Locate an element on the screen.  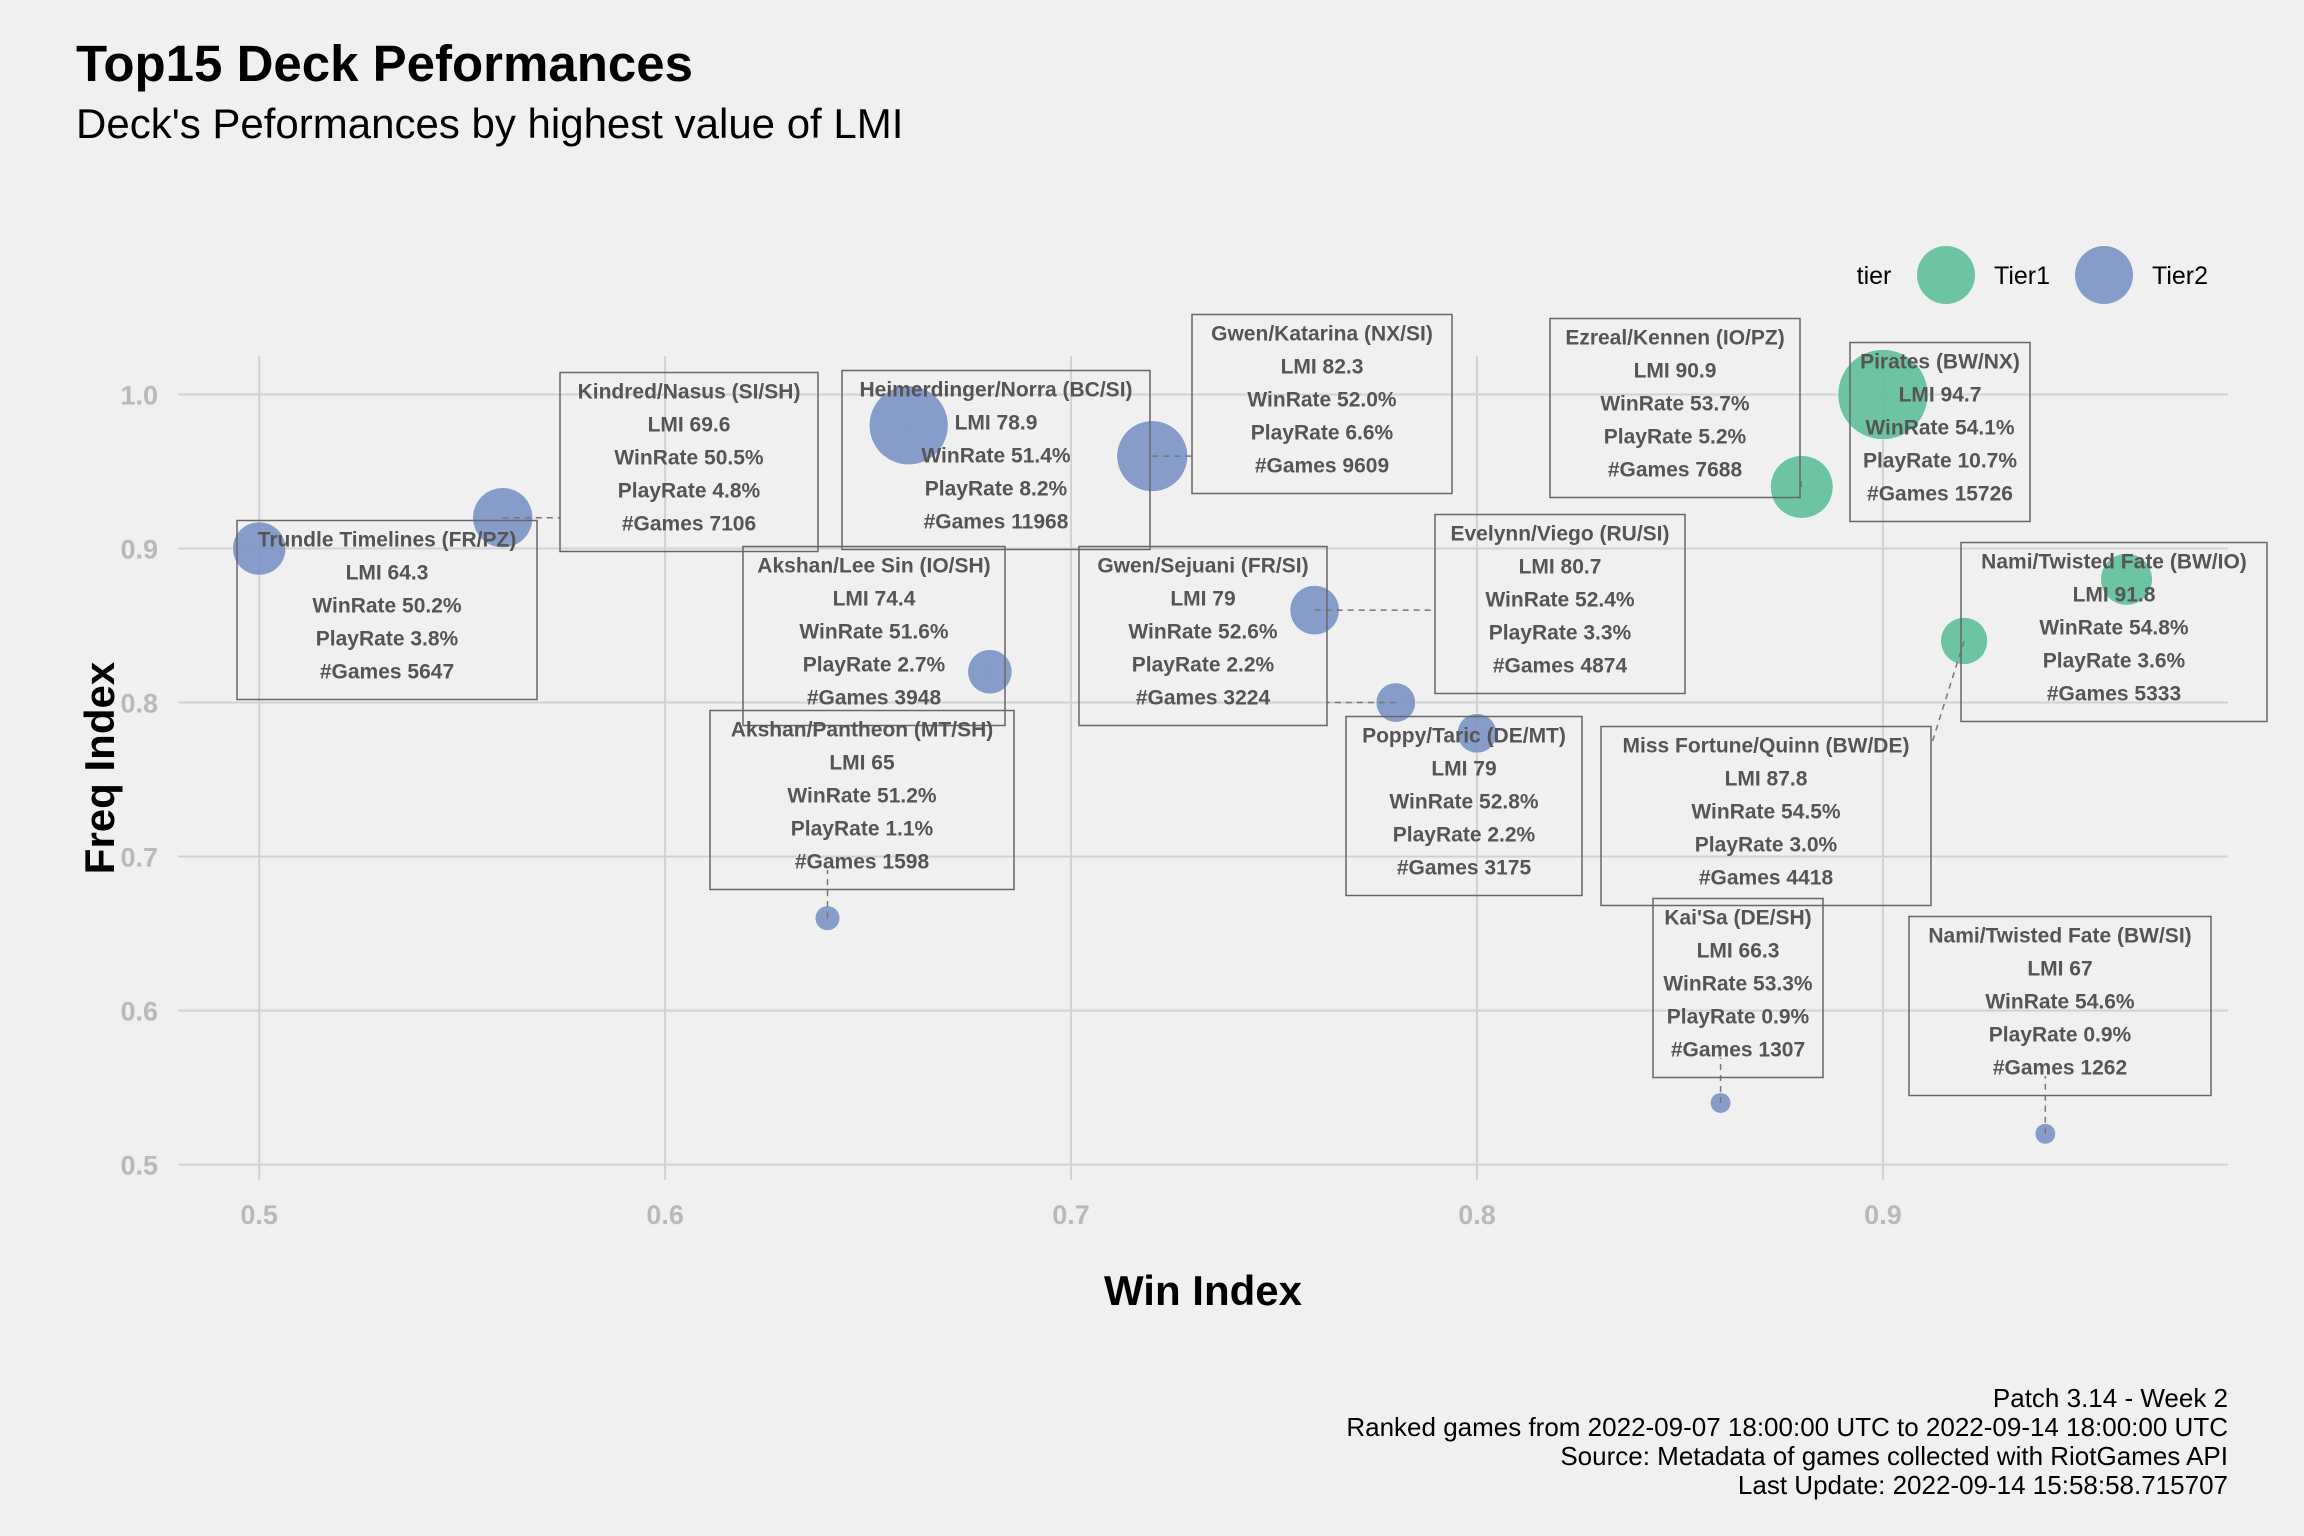
data-label: Gwen/Sejuani (FR/SI) is located at coordinates (1202, 566).